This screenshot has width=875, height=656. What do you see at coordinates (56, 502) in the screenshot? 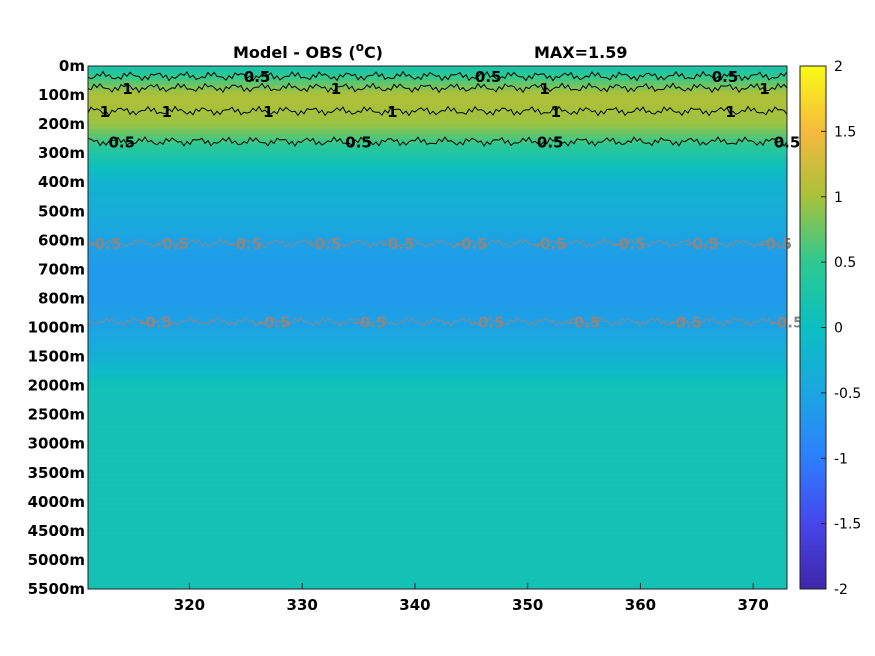
I see `y-tick-label: 4000m` at bounding box center [56, 502].